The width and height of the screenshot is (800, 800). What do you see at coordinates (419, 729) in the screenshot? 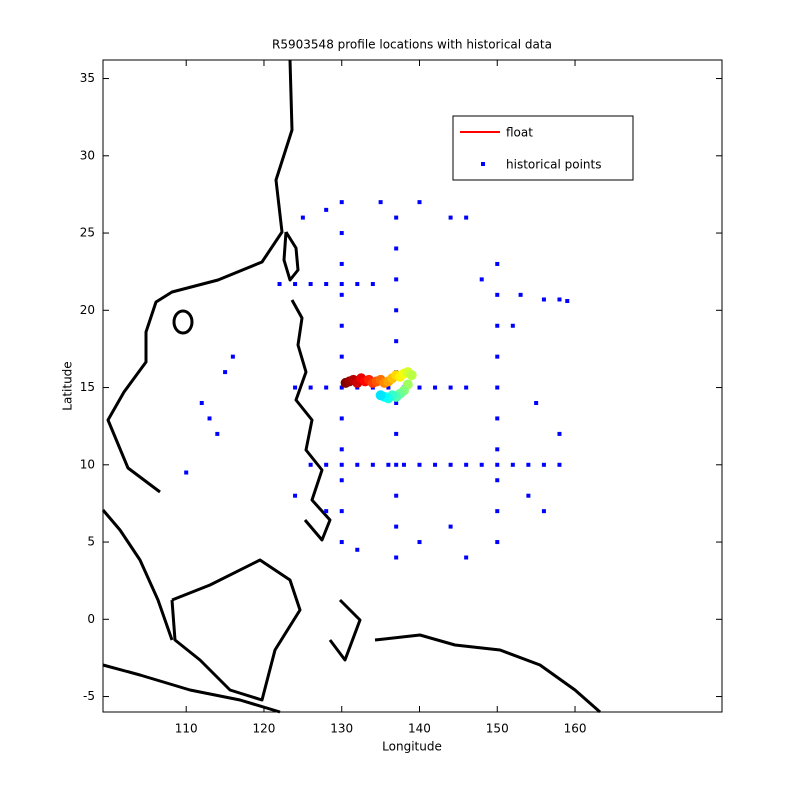
I see `x-tick-label: 140` at bounding box center [419, 729].